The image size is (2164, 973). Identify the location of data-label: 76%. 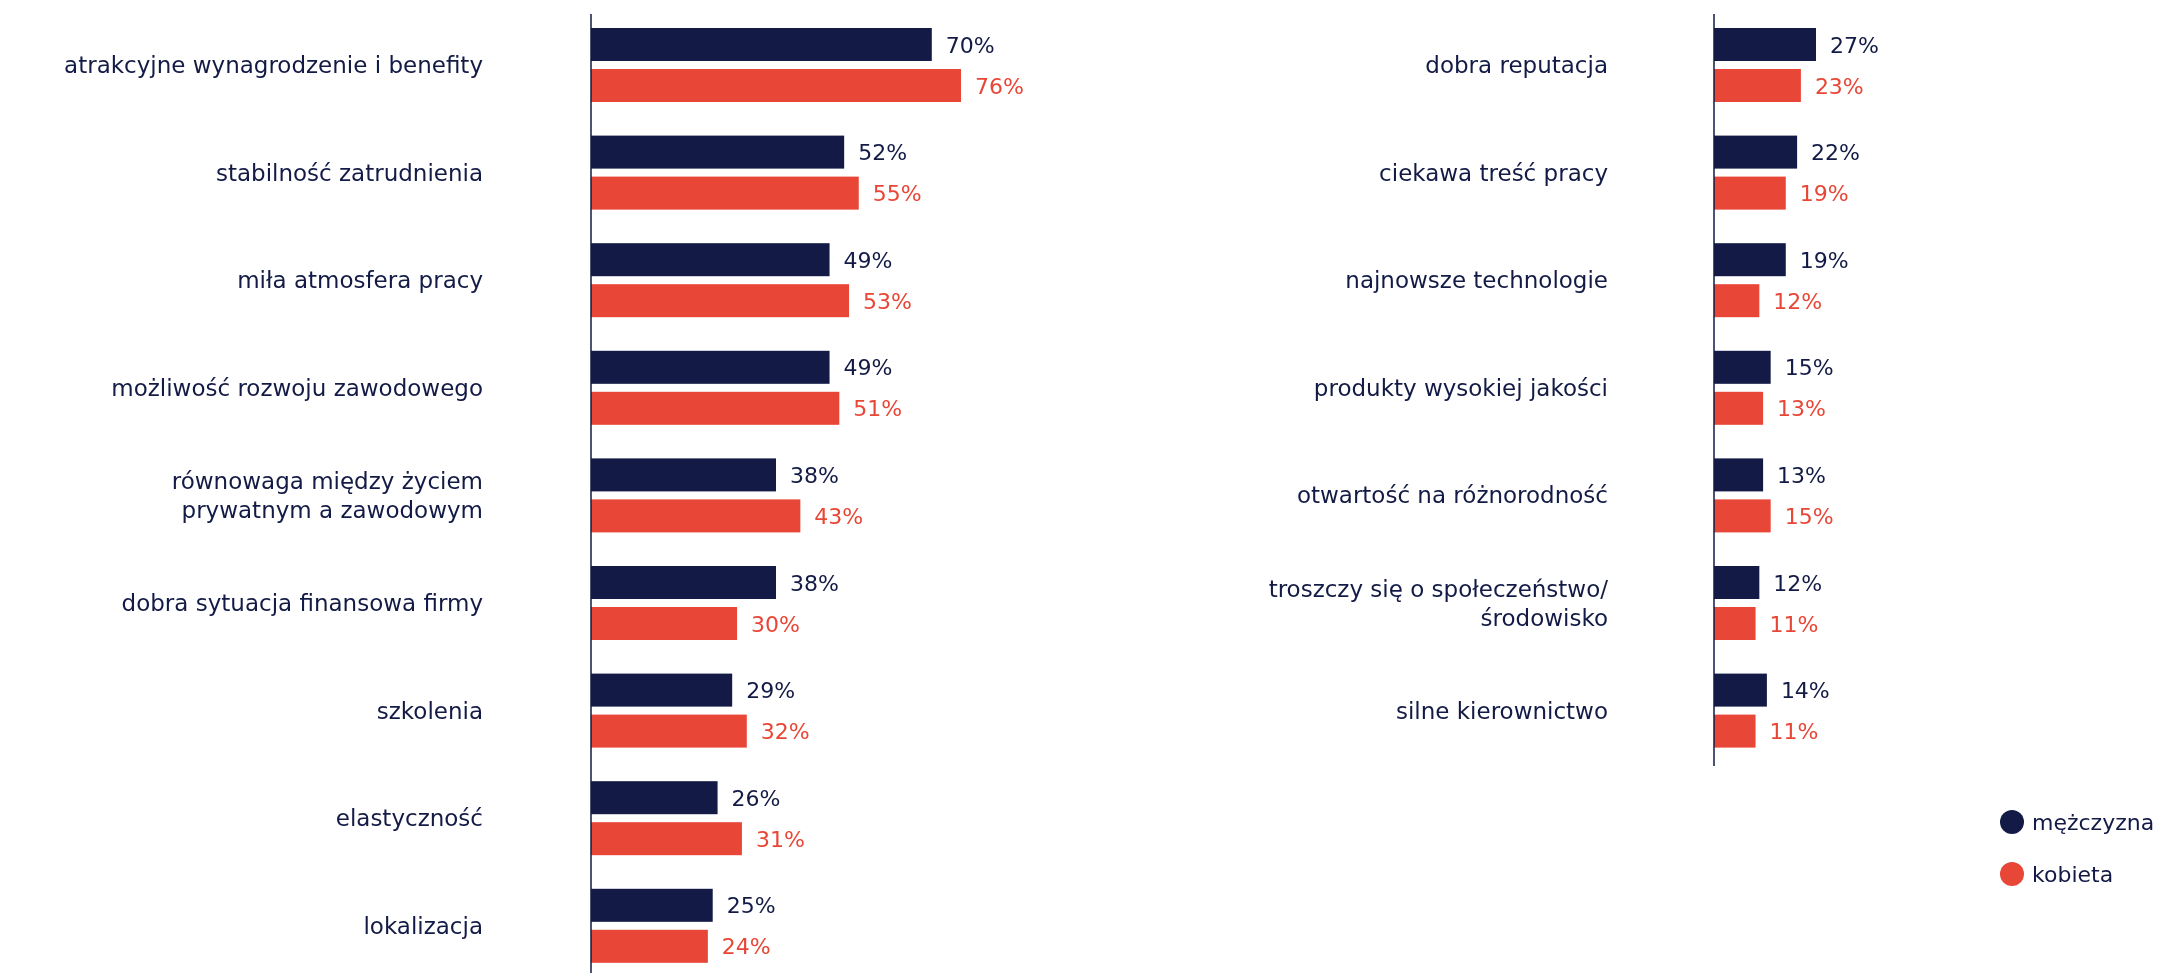
(999, 86).